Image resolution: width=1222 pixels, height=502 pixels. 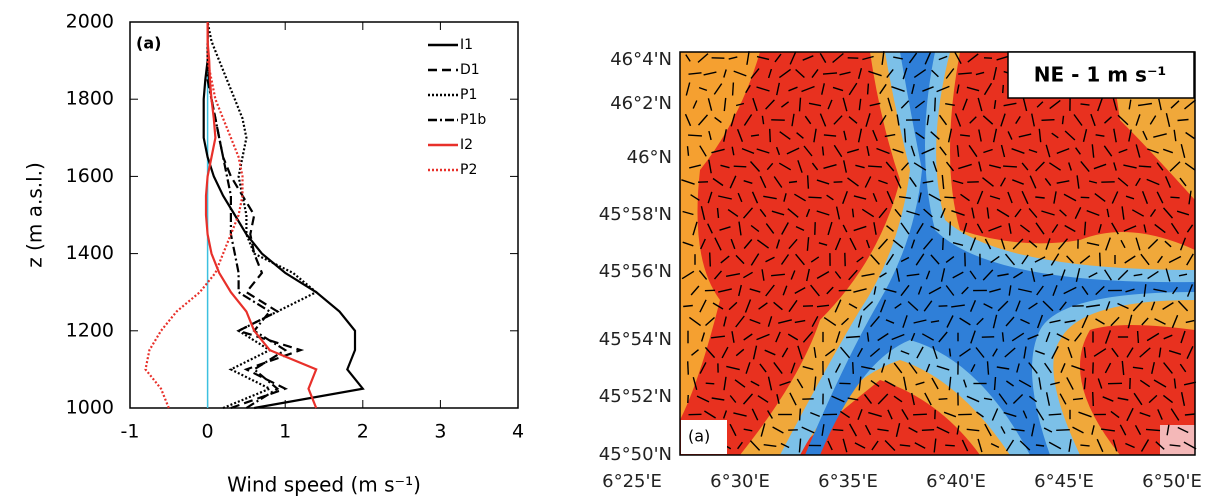 I want to click on legend-label: I2, so click(x=466, y=145).